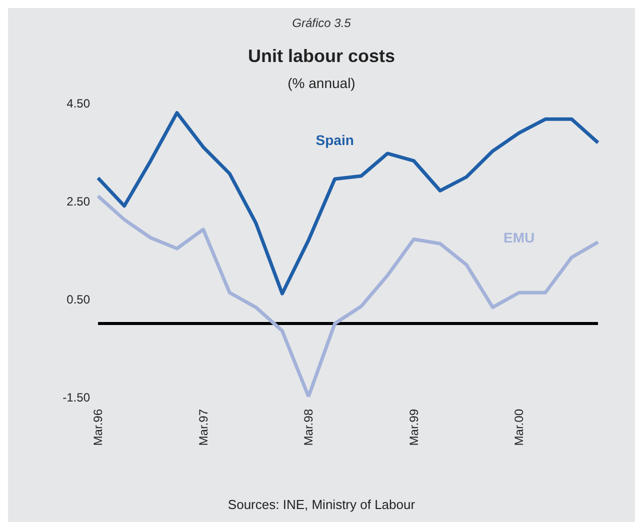 The width and height of the screenshot is (643, 530). I want to click on source-note: Sources: INE, Ministry of Labour, so click(321, 504).